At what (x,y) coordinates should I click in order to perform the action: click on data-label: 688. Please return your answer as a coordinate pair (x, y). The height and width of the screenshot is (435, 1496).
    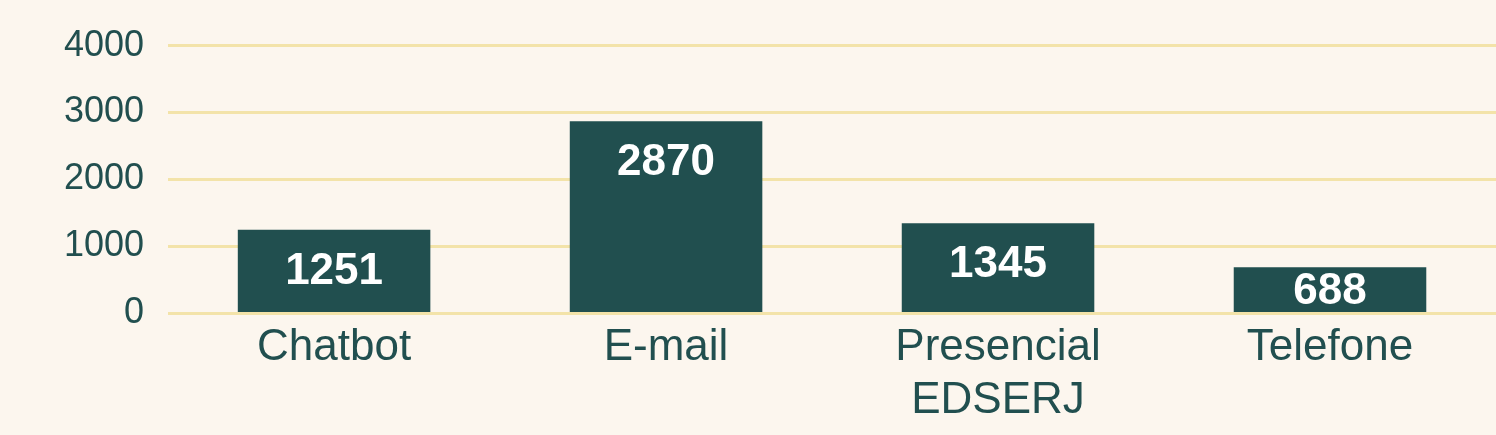
    Looking at the image, I should click on (1330, 288).